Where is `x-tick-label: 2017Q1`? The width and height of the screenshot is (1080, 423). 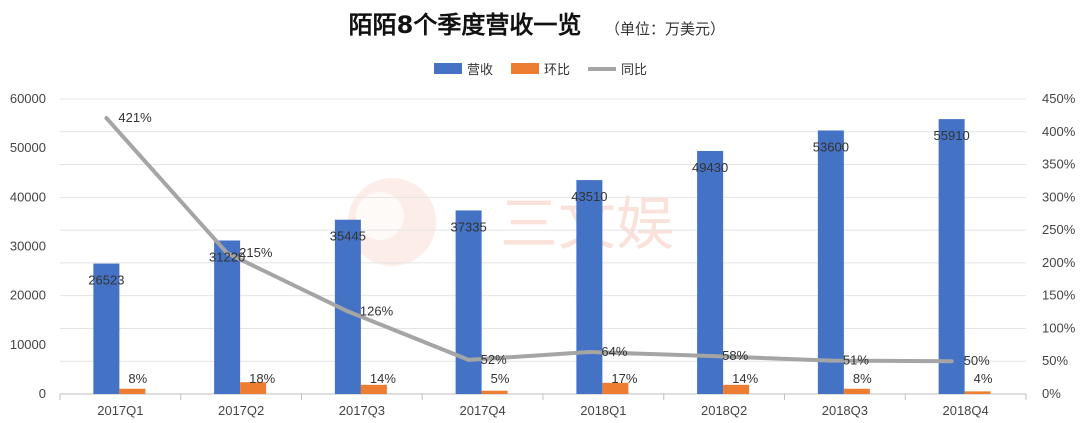
x-tick-label: 2017Q1 is located at coordinates (120, 410).